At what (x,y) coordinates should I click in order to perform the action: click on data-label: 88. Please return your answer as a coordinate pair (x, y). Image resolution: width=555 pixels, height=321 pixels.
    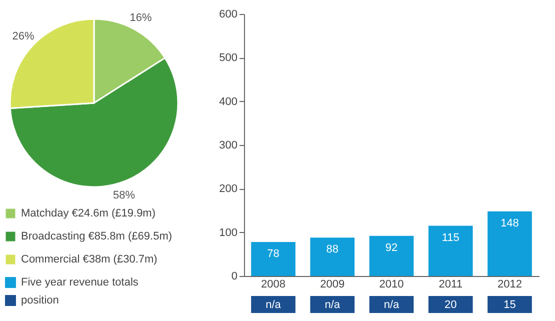
    Looking at the image, I should click on (332, 250).